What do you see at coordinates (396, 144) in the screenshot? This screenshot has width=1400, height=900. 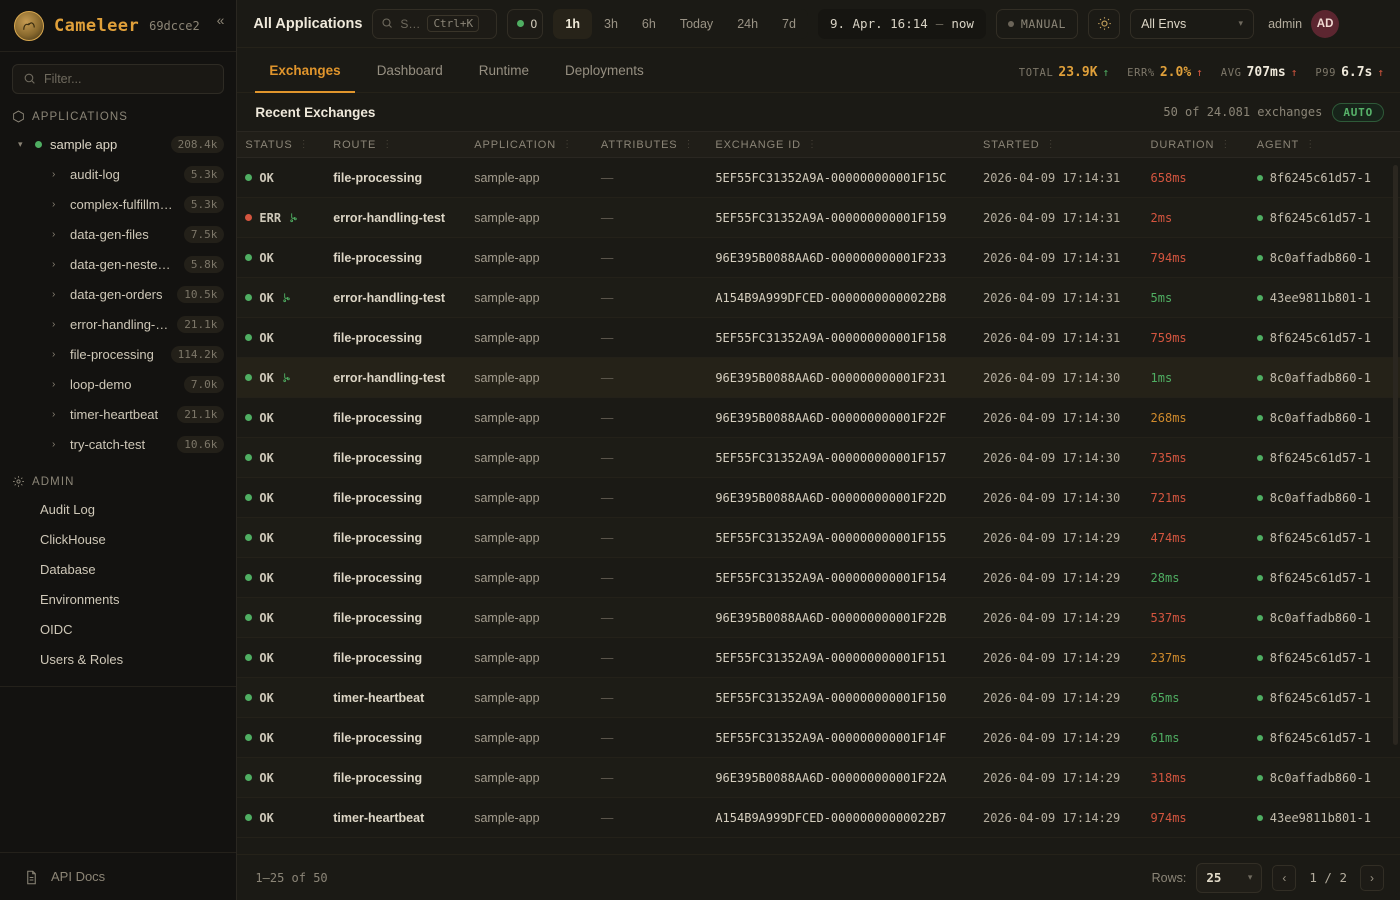 I see `column-header-route: ROUTE ⋮` at bounding box center [396, 144].